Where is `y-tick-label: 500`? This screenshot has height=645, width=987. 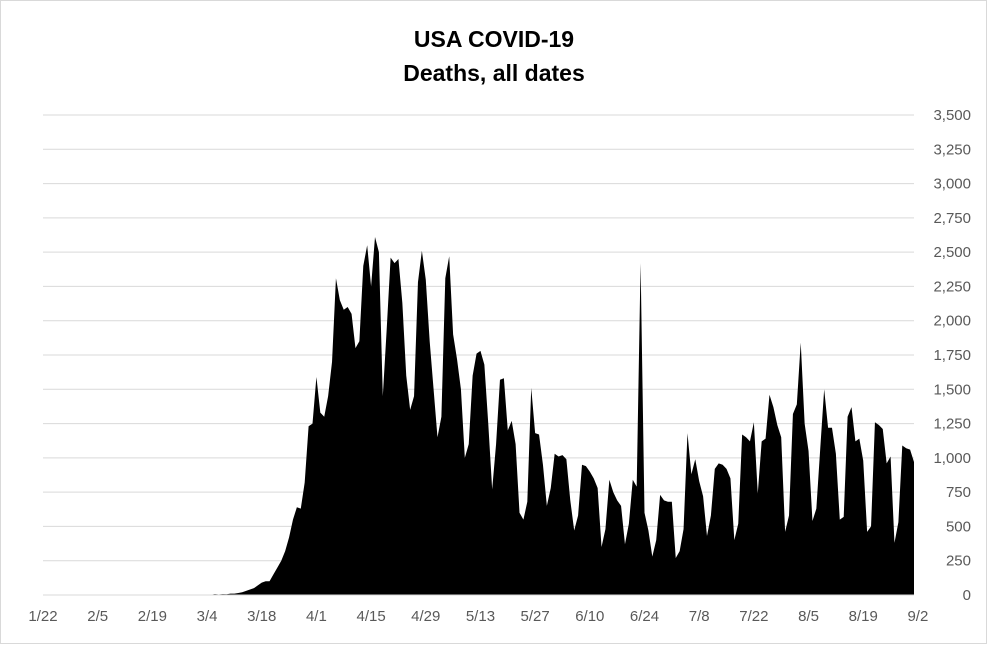 y-tick-label: 500 is located at coordinates (958, 526).